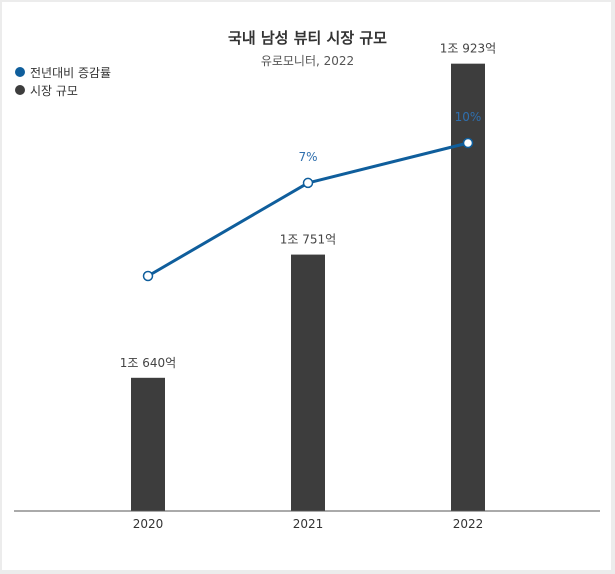 The width and height of the screenshot is (615, 574). Describe the element at coordinates (308, 382) in the screenshot. I see `bar-2021` at that location.